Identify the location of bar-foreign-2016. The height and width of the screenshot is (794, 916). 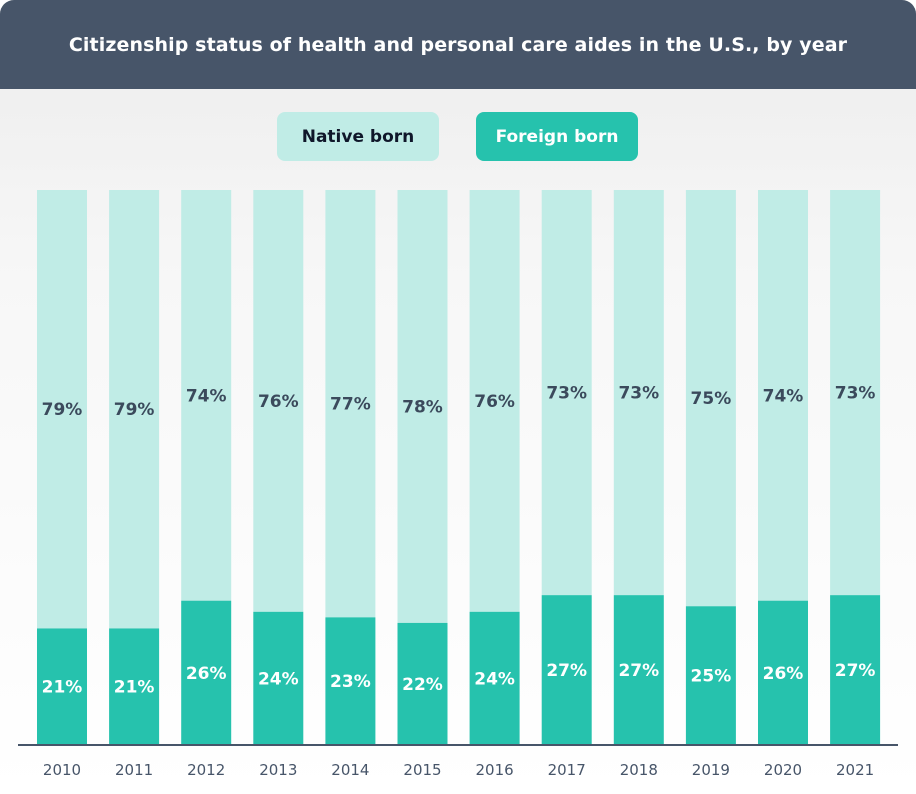
(494, 678).